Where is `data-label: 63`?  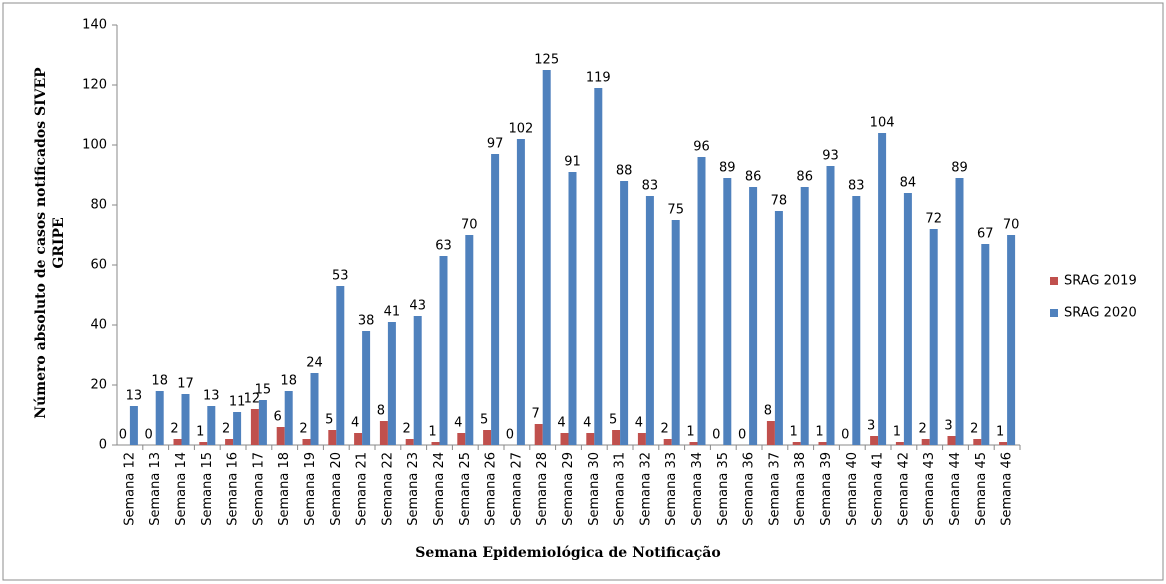 data-label: 63 is located at coordinates (443, 246).